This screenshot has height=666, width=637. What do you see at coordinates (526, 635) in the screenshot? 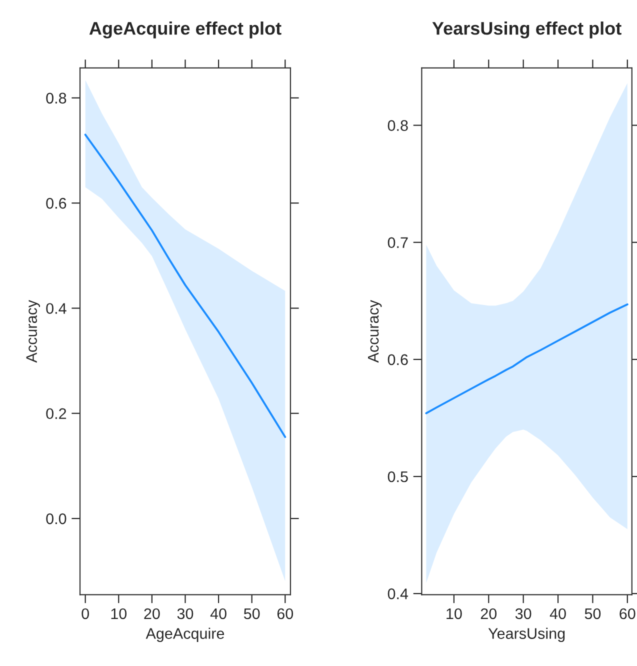
I see `x-axis-title: YearsUsing` at bounding box center [526, 635].